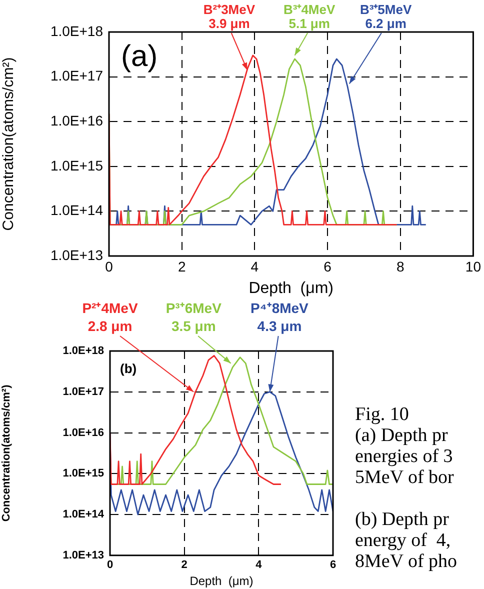 The image size is (484, 589). I want to click on text: 8MeV of pho, so click(406, 561).